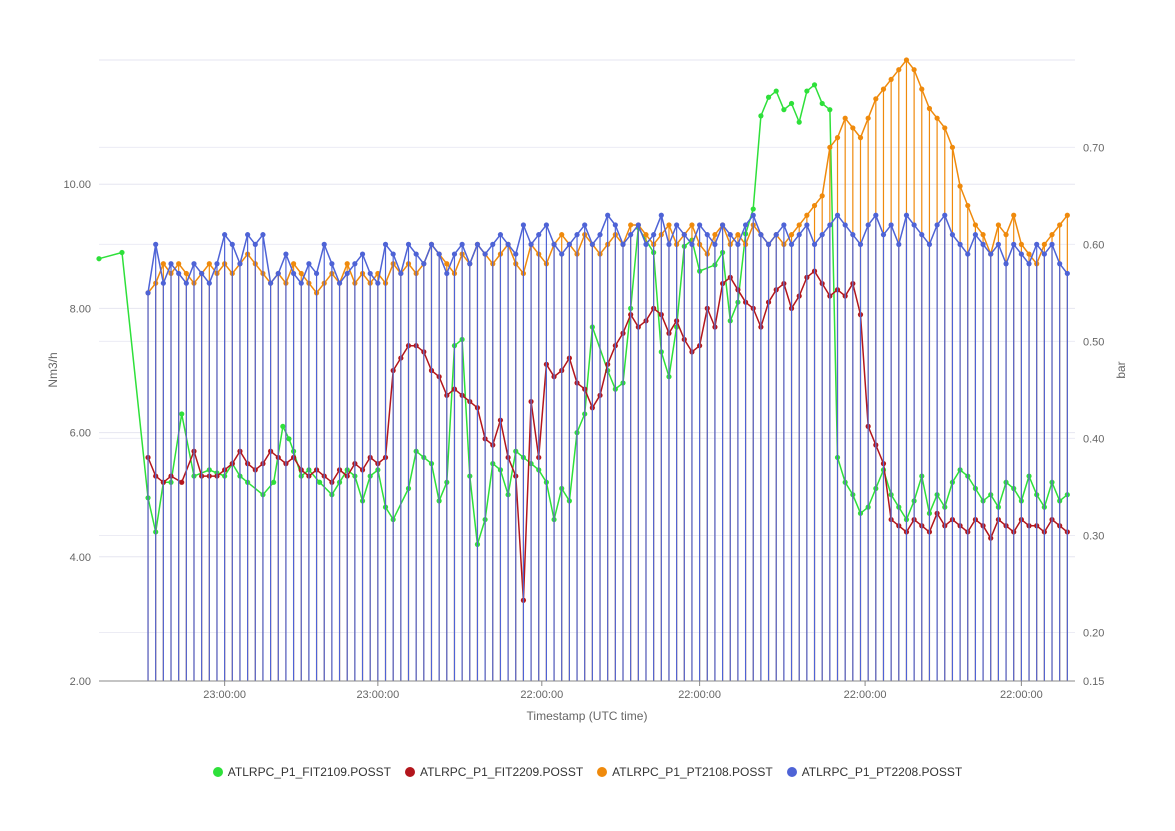 The width and height of the screenshot is (1175, 831). Describe the element at coordinates (882, 772) in the screenshot. I see `legend-label: ATLRPC_P1_PT2208.POSST` at that location.